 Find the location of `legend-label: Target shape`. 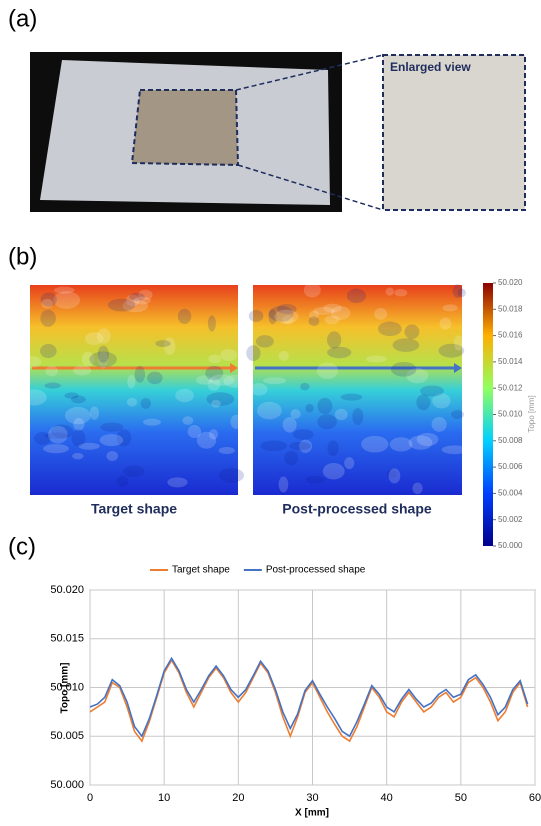

legend-label: Target shape is located at coordinates (201, 570).